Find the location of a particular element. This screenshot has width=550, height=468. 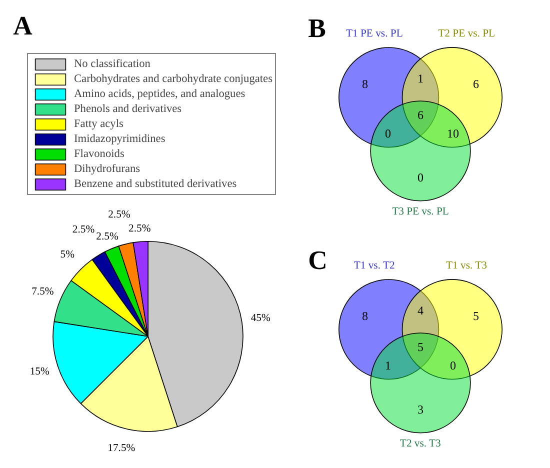

text: C is located at coordinates (318, 260).